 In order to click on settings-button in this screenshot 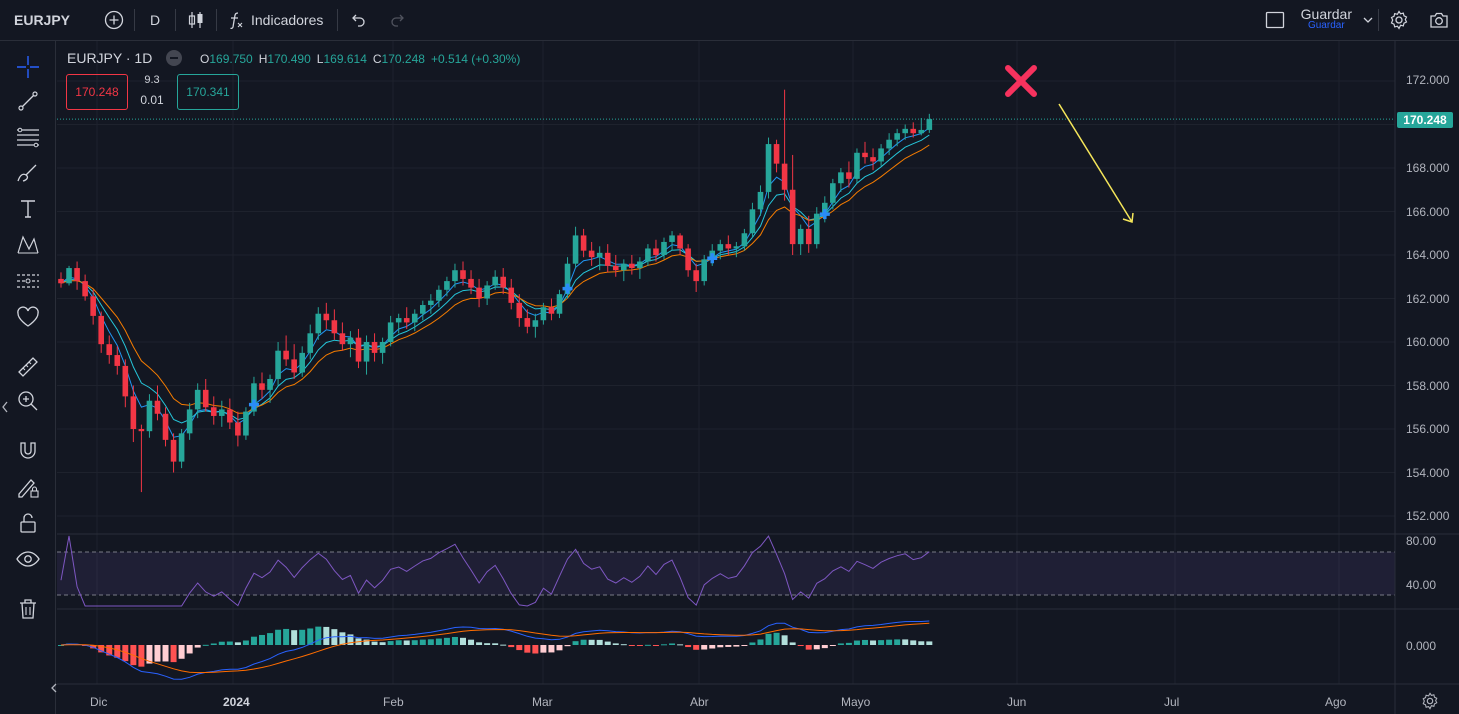, I will do `click(1399, 20)`.